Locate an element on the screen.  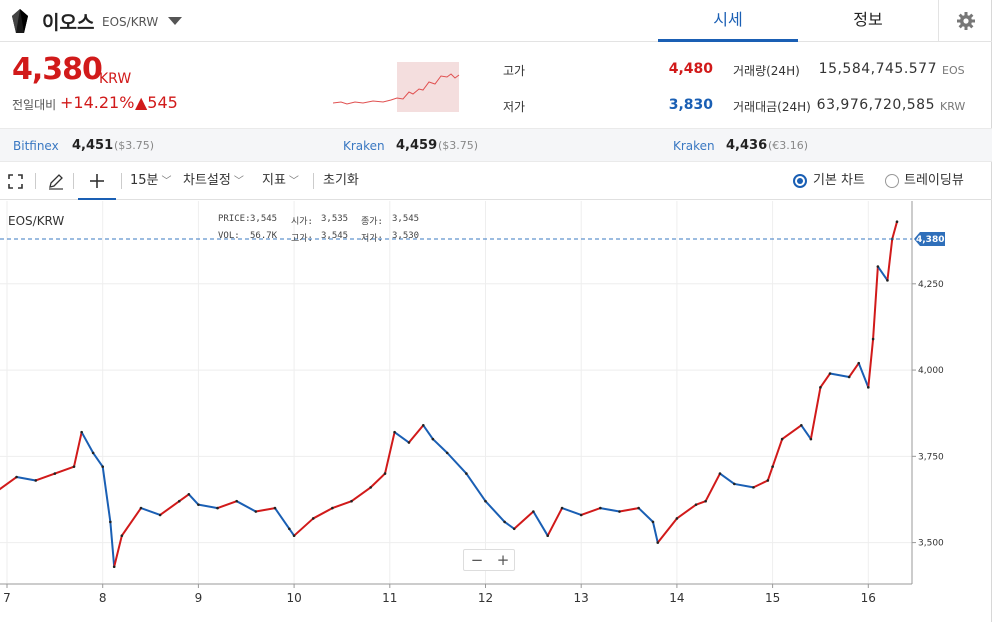
legend-open-label: 시가: is located at coordinates (302, 222).